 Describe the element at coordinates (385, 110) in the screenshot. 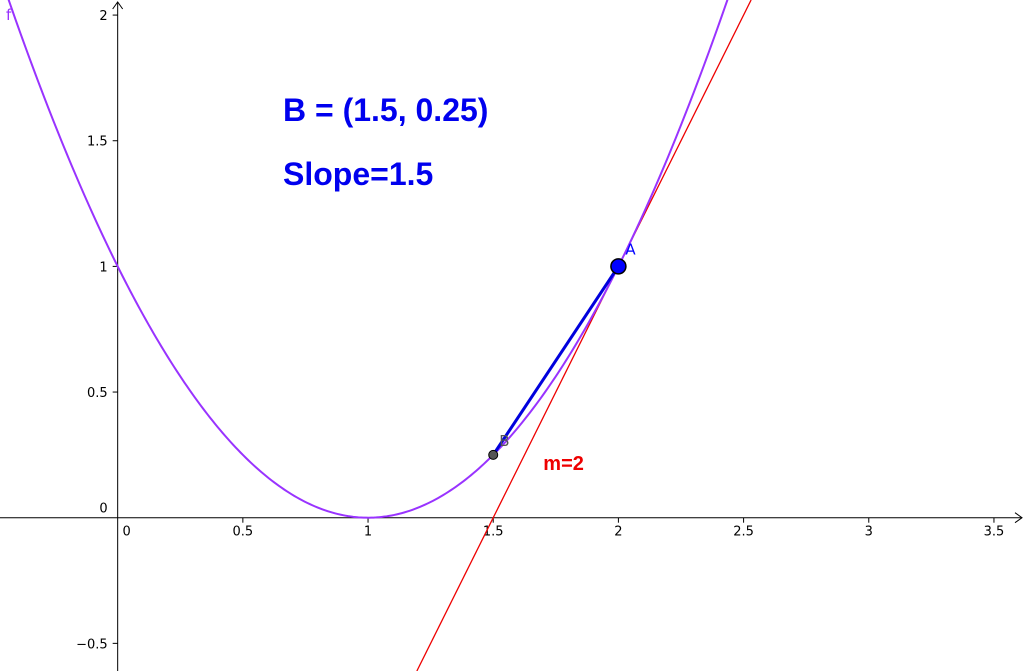

I see `point-b-coordinates-text: B = (1.5, 0.25)` at that location.